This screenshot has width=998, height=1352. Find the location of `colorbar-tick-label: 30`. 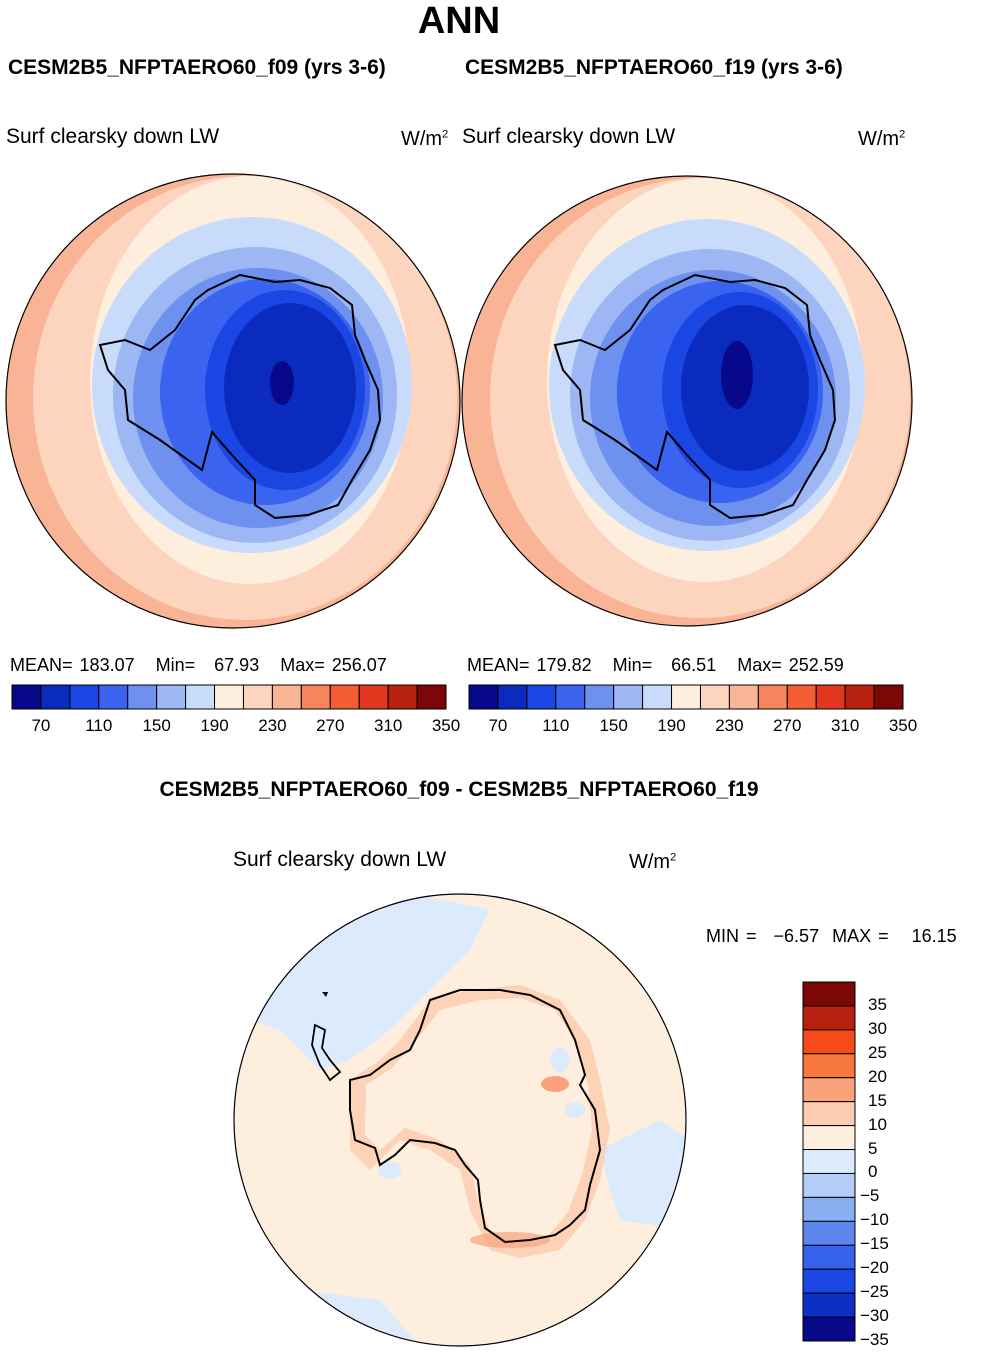

colorbar-tick-label: 30 is located at coordinates (877, 1028).